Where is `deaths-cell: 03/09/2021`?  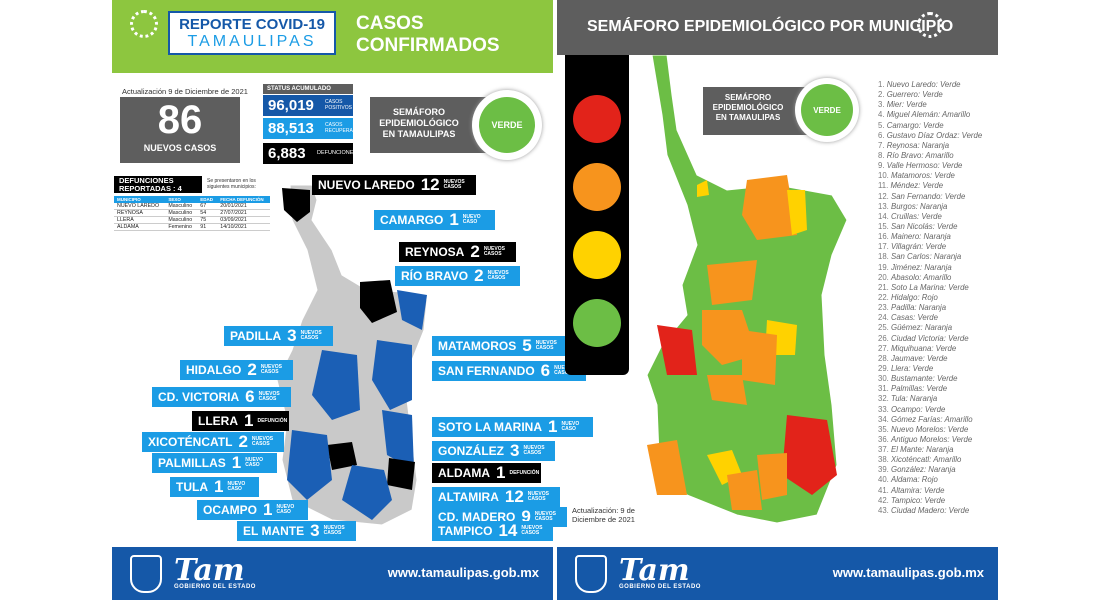 deaths-cell: 03/09/2021 is located at coordinates (243, 220).